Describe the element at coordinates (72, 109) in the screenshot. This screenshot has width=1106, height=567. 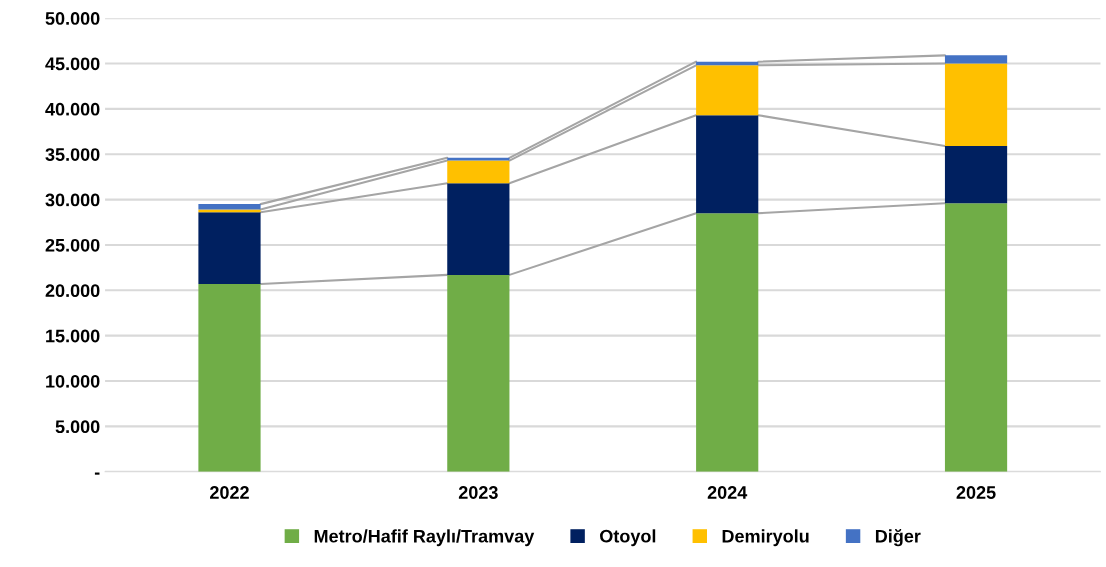
I see `y-tick-label: 40.000` at that location.